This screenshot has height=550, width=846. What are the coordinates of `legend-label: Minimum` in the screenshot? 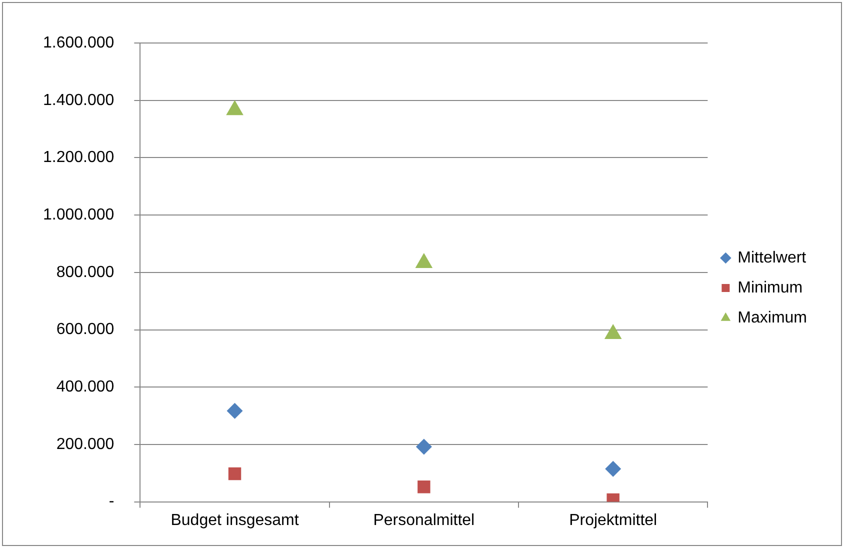 It's located at (770, 287).